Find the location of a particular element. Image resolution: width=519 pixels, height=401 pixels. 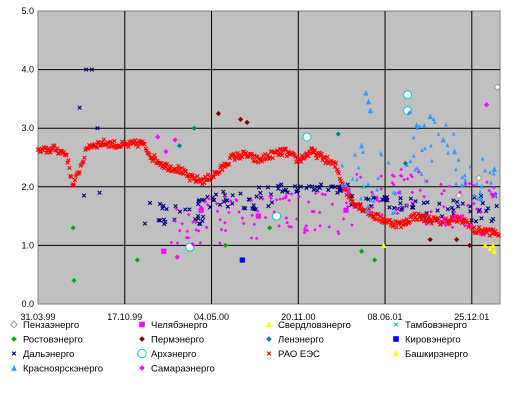

legend-label: Тамбовэнерго is located at coordinates (436, 325).